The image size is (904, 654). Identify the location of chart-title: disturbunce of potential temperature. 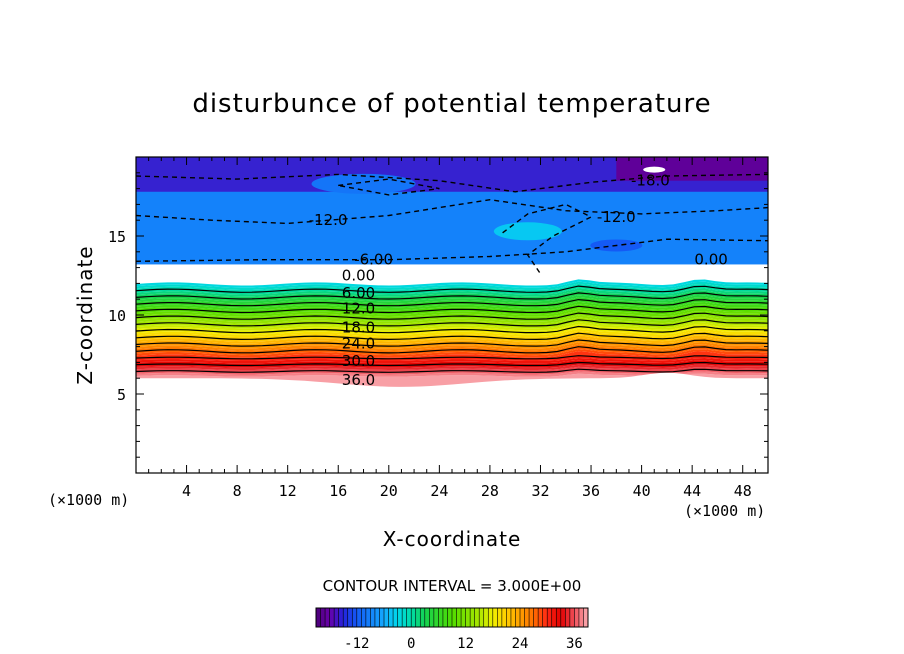
(451, 104).